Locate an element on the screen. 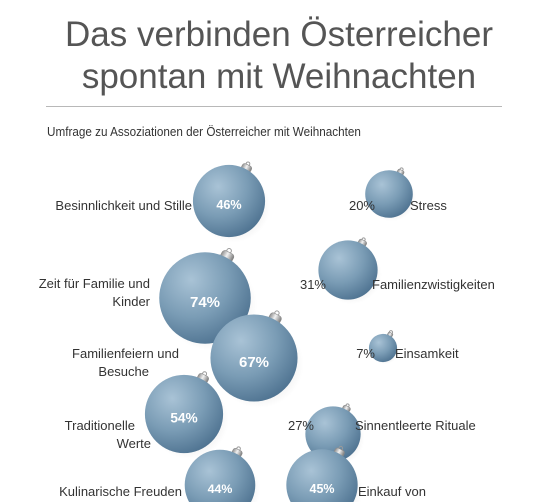 This screenshot has height=502, width=558. bauble-6: 7% Einsamkeit is located at coordinates (407, 347).